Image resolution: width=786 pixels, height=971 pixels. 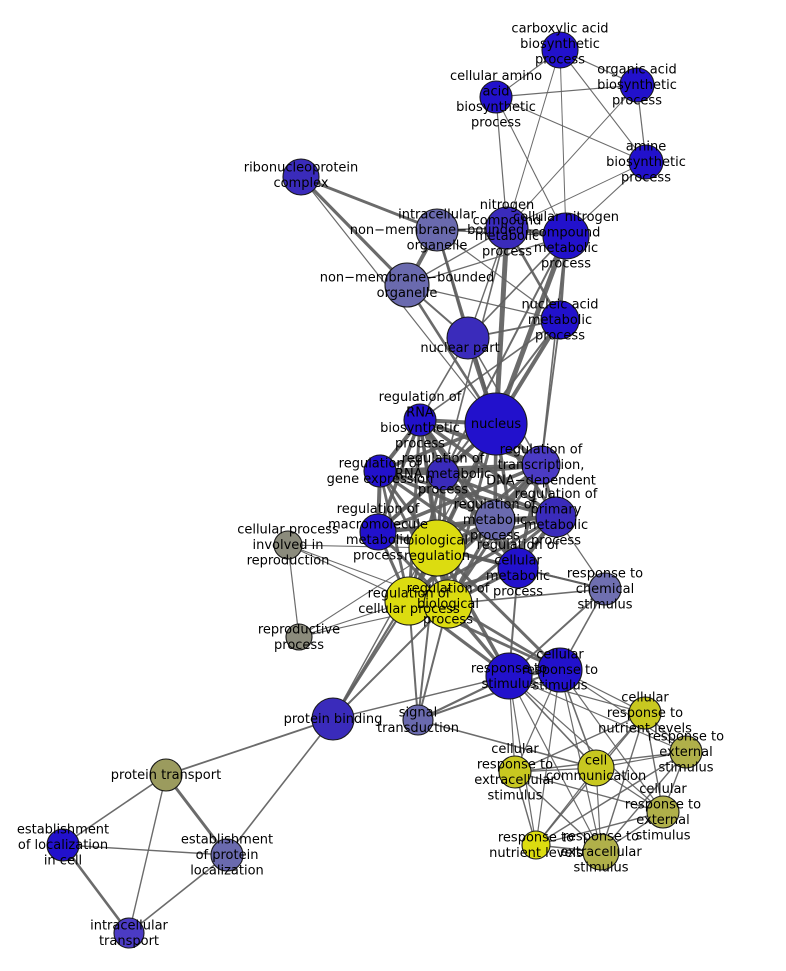 I want to click on graph-node-intracellular-transport: intracellular transport, so click(x=129, y=933).